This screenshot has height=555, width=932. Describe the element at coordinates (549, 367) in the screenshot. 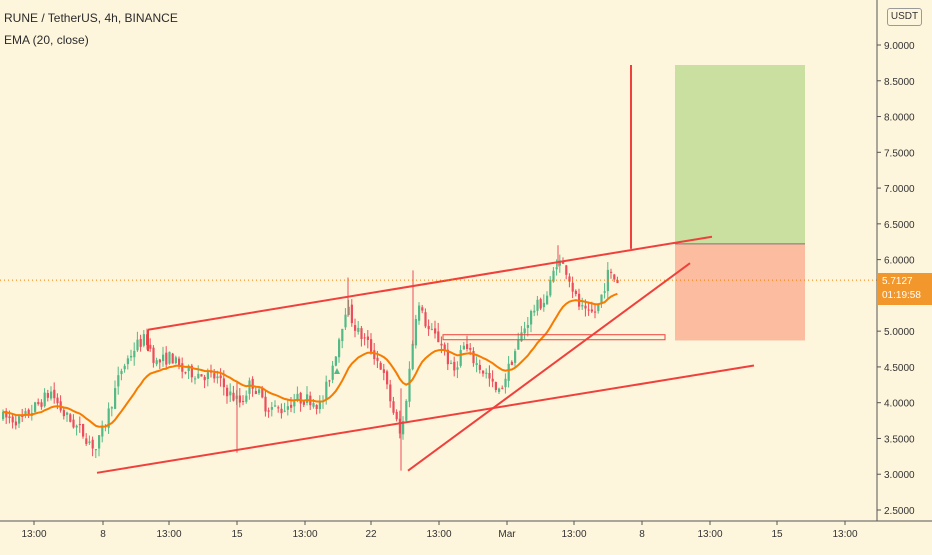

I see `rising-support-line` at that location.